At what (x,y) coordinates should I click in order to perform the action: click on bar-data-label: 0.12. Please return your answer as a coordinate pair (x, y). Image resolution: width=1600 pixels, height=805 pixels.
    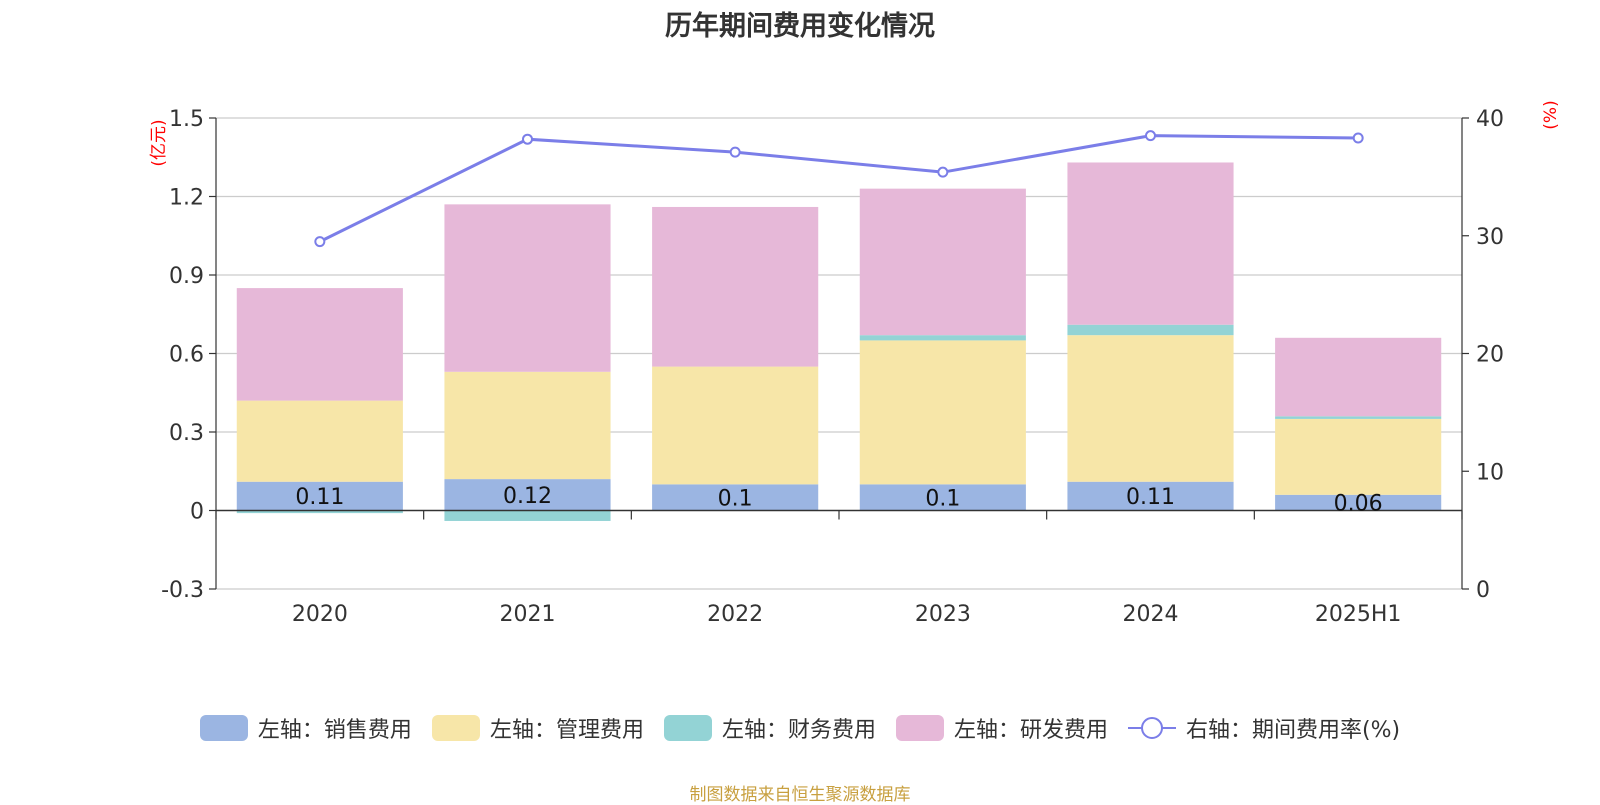
    Looking at the image, I should click on (527, 496).